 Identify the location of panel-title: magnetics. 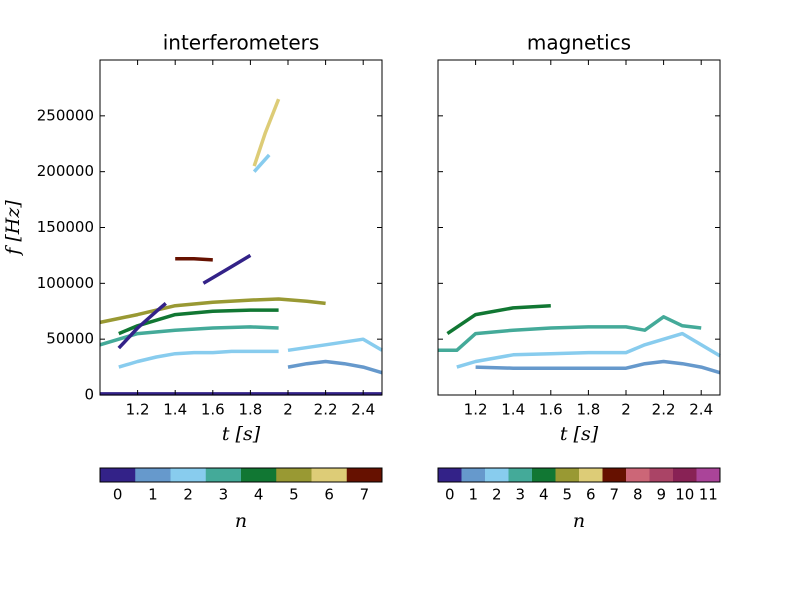
(579, 43).